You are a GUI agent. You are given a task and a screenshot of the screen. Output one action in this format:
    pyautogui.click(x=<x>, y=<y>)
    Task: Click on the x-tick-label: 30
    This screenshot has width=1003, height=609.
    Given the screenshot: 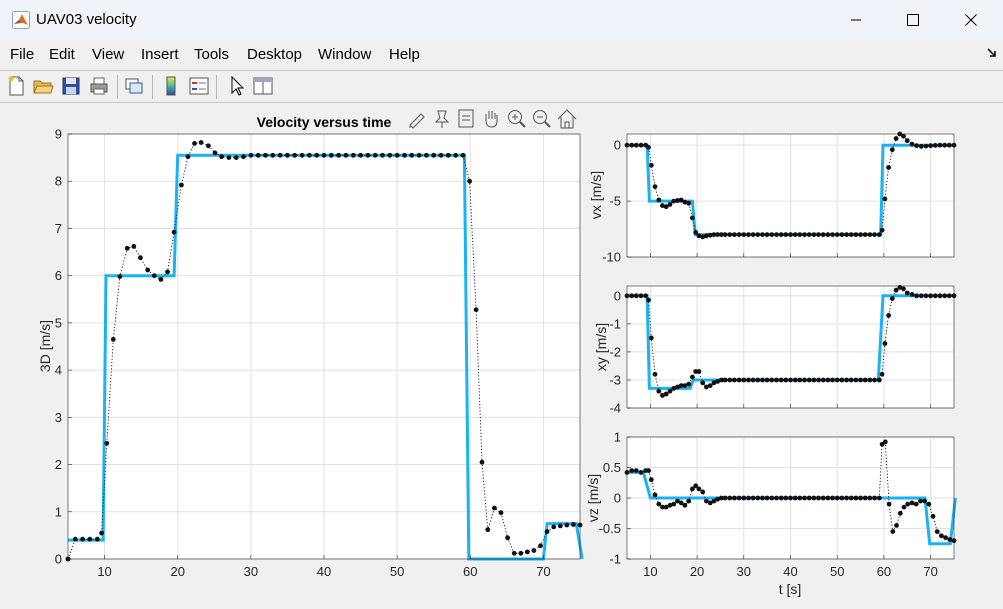 What is the action you would take?
    pyautogui.click(x=251, y=571)
    